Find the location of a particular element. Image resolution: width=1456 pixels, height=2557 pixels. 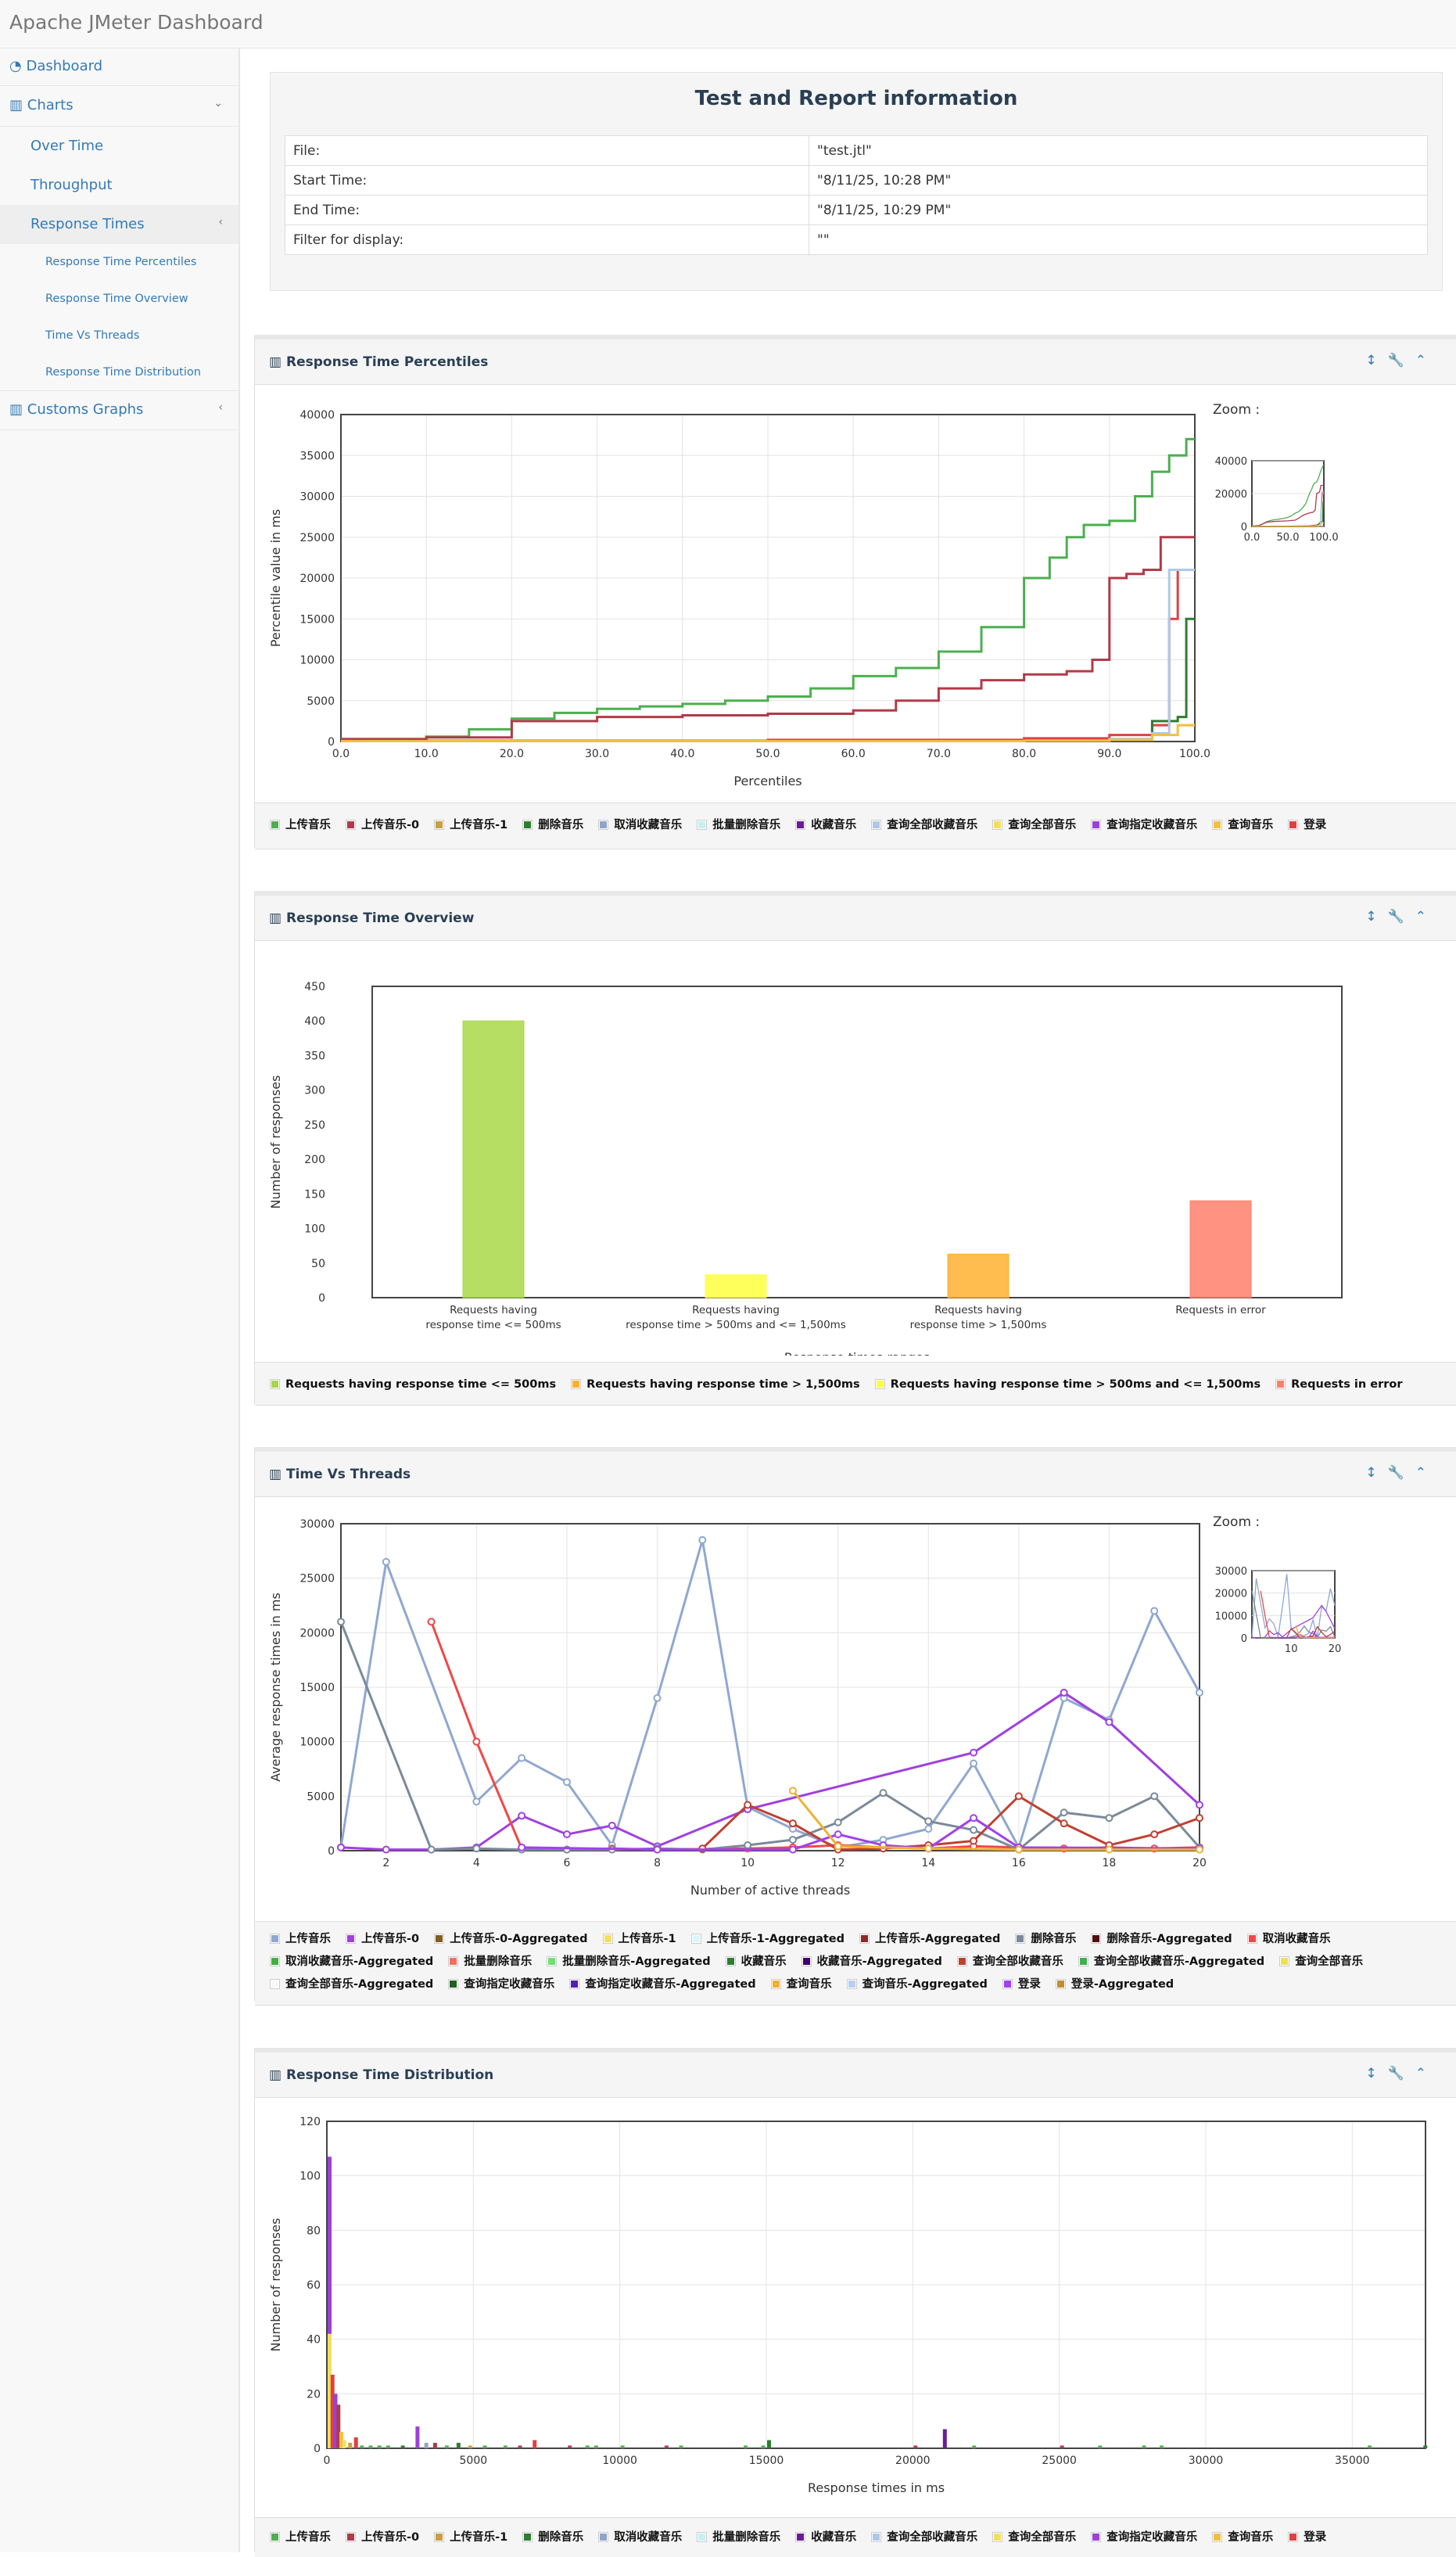

legend-item: 查询音乐-Aggregated is located at coordinates (917, 1985).